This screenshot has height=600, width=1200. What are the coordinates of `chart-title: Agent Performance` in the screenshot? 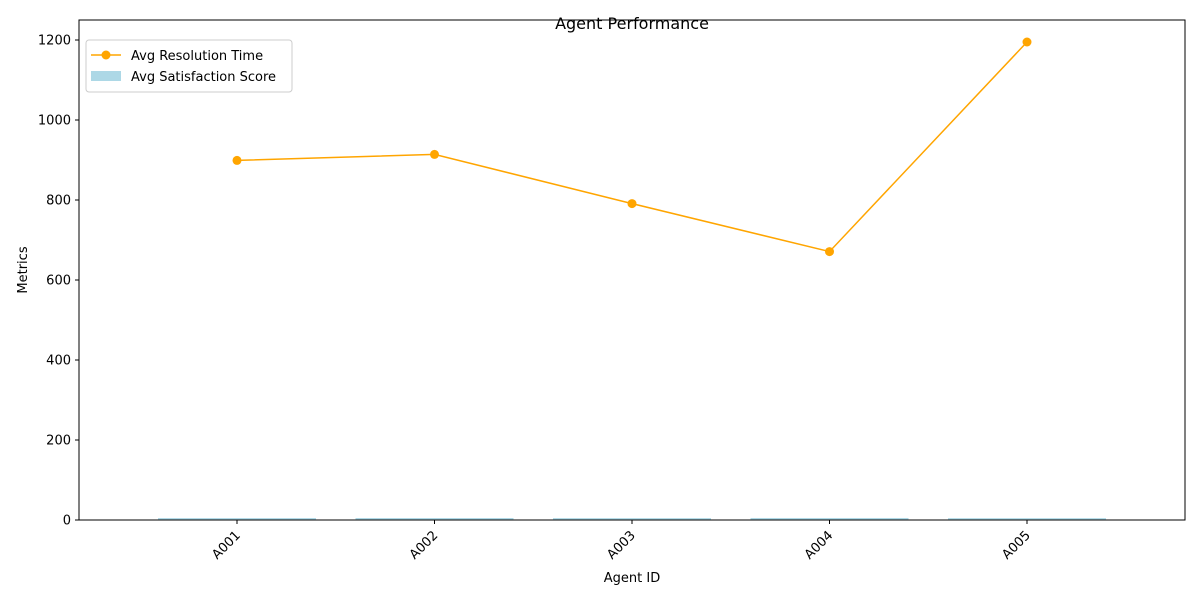 It's located at (632, 23).